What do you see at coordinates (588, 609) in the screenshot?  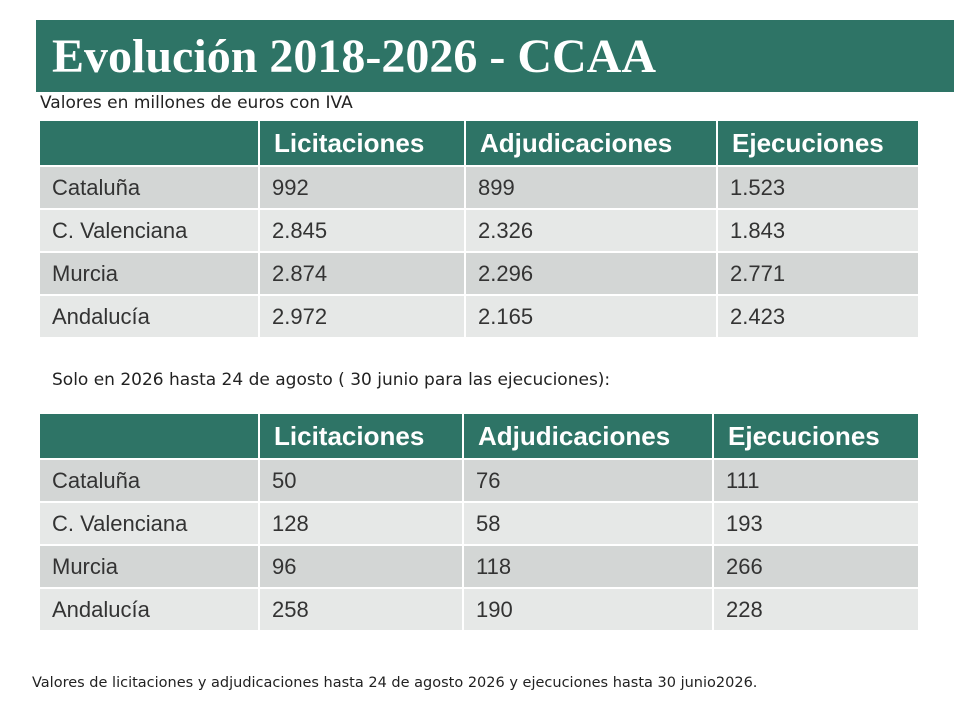 I see `adjudicaciones-cell: 190` at bounding box center [588, 609].